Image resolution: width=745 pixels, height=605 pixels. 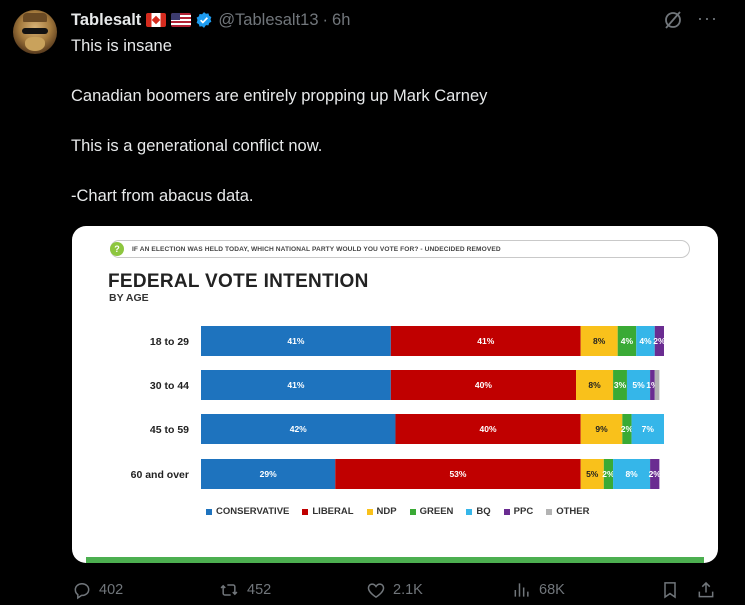 I want to click on retweet-count: 452, so click(x=259, y=590).